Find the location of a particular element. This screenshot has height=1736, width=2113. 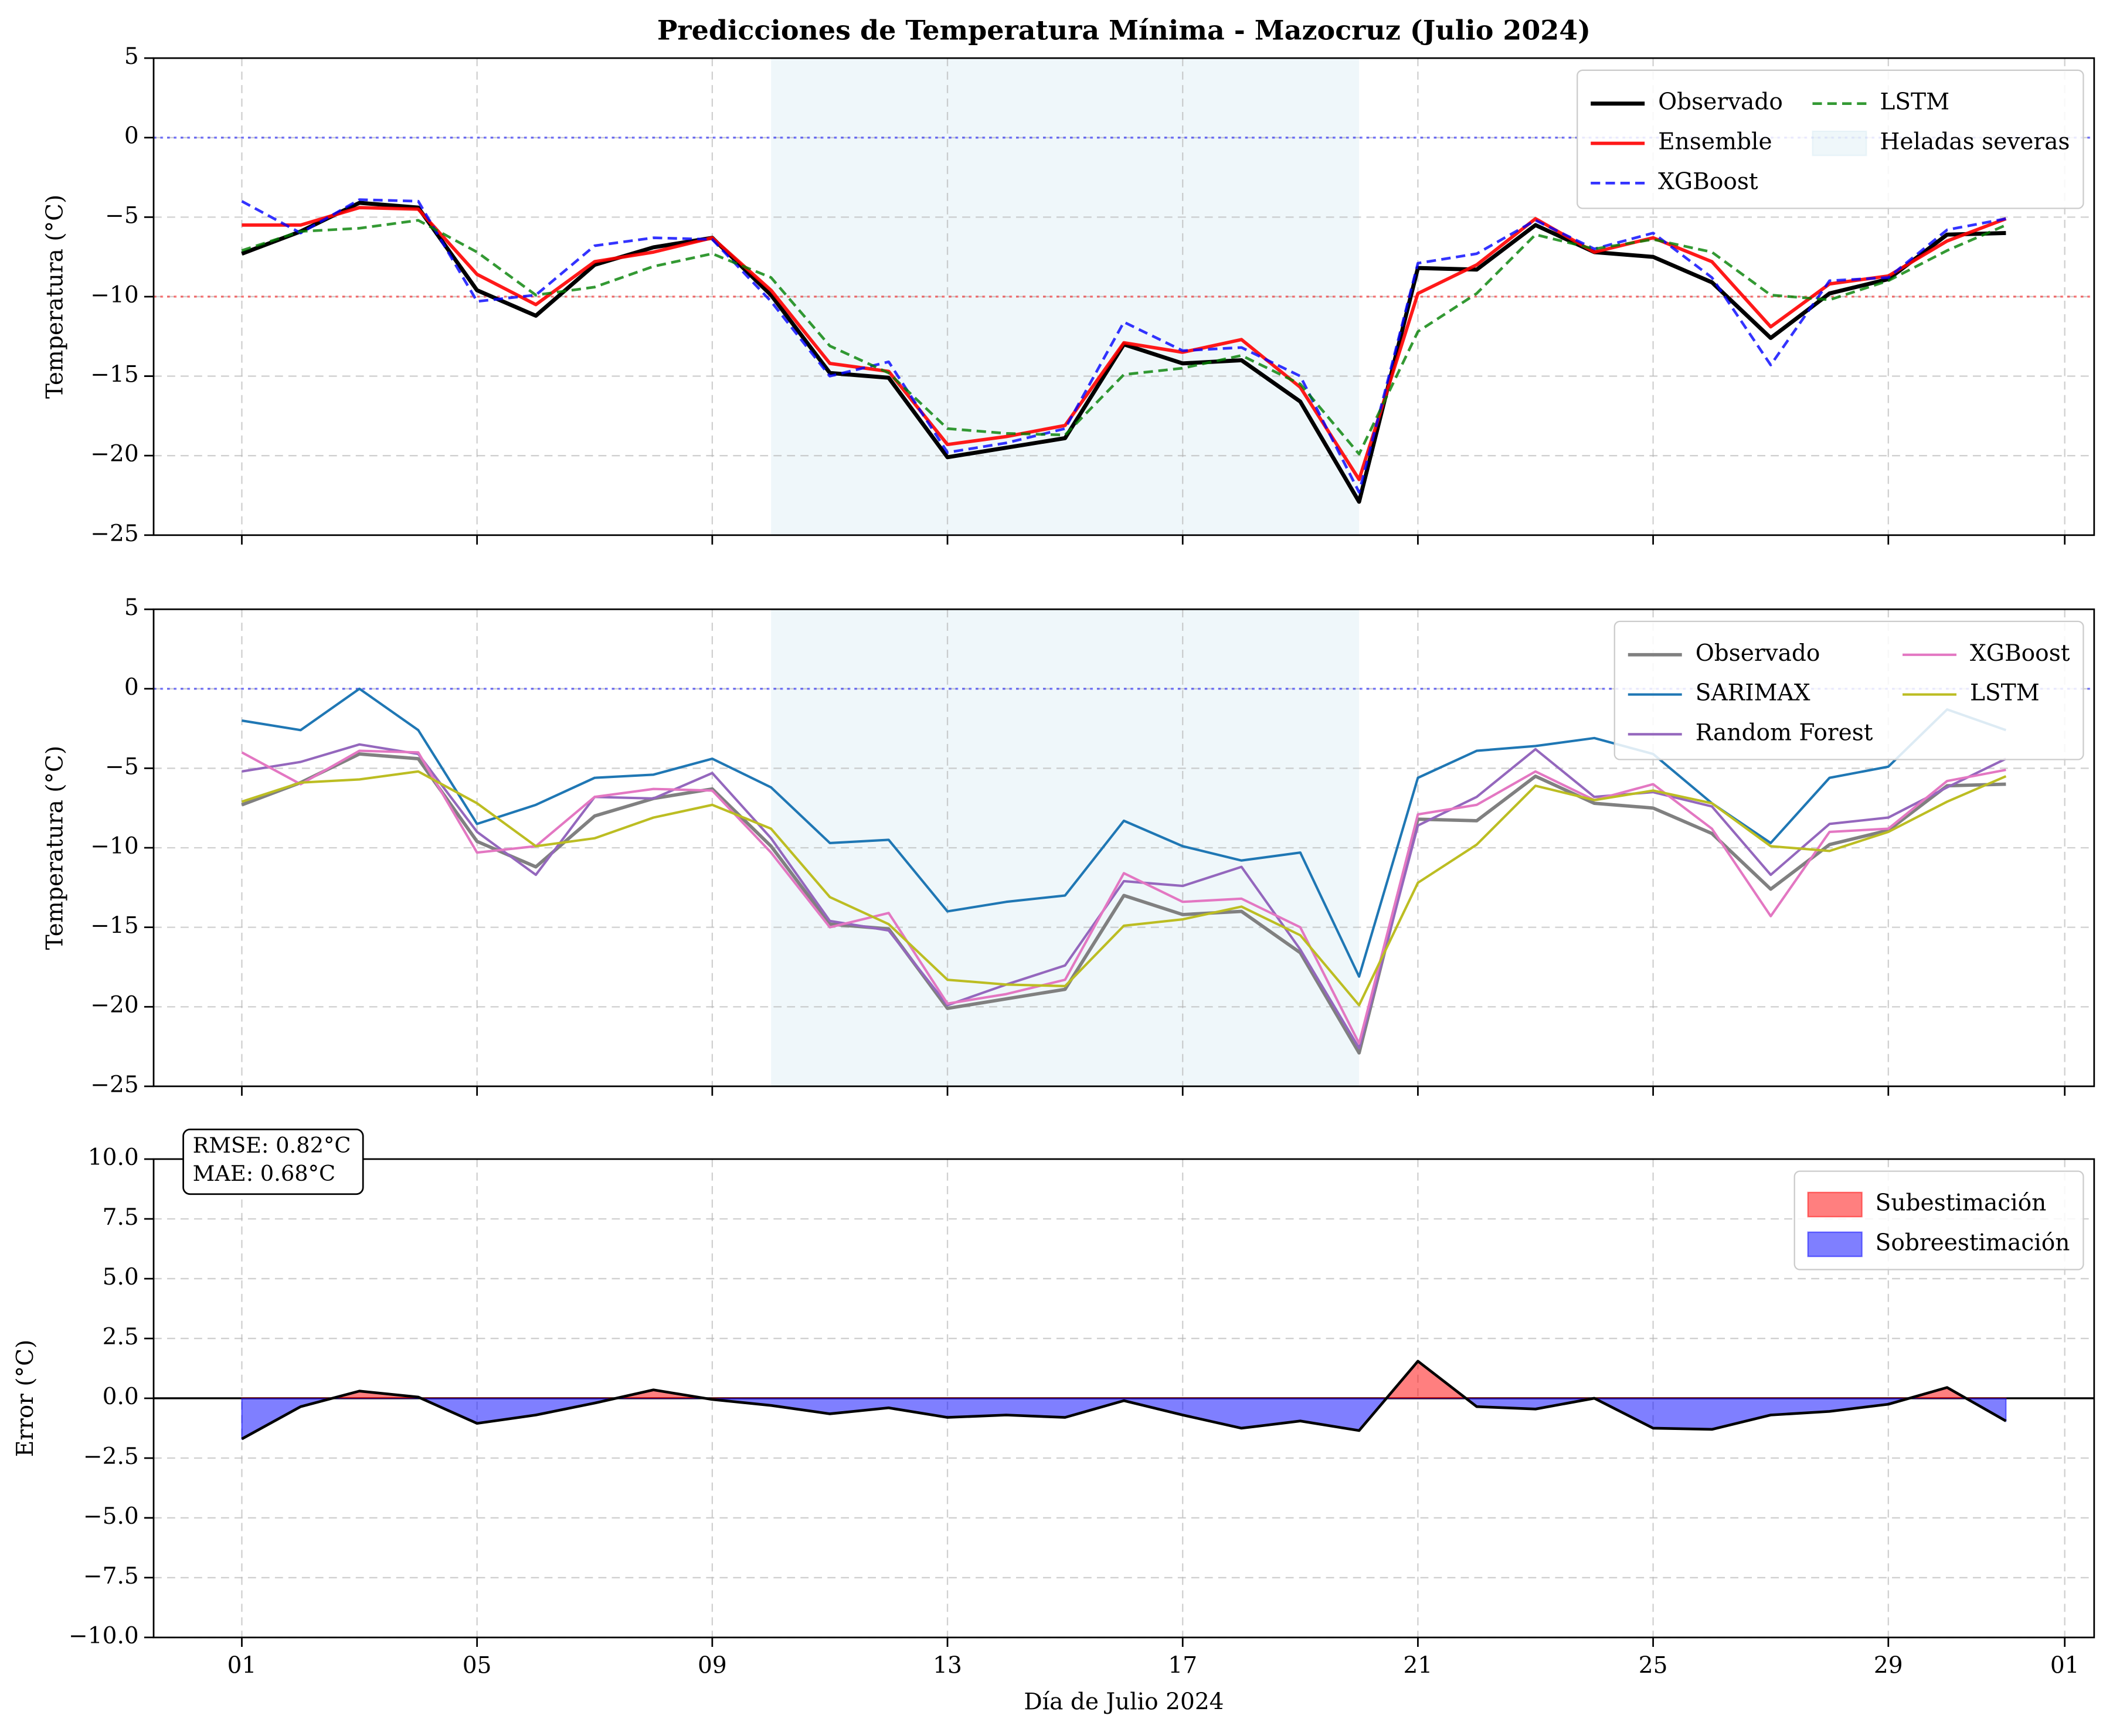

annotation: RMSE: 0.82°C is located at coordinates (272, 1145).